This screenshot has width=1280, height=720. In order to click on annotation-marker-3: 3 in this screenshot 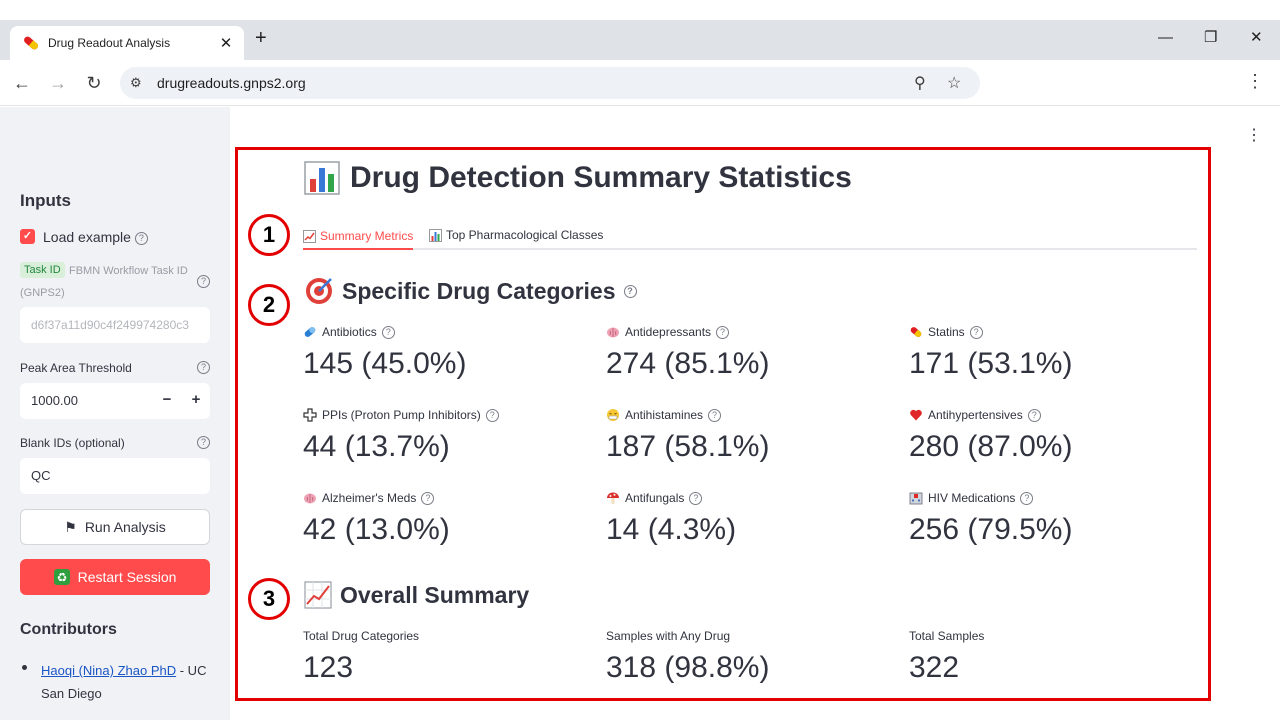, I will do `click(269, 599)`.